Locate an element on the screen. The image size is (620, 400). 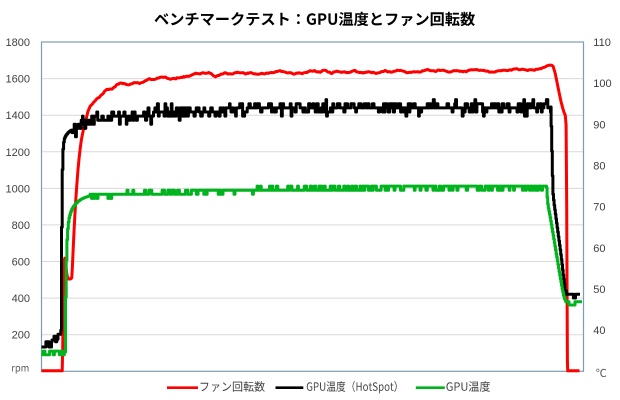
svg-text: 400 is located at coordinates (21, 299).